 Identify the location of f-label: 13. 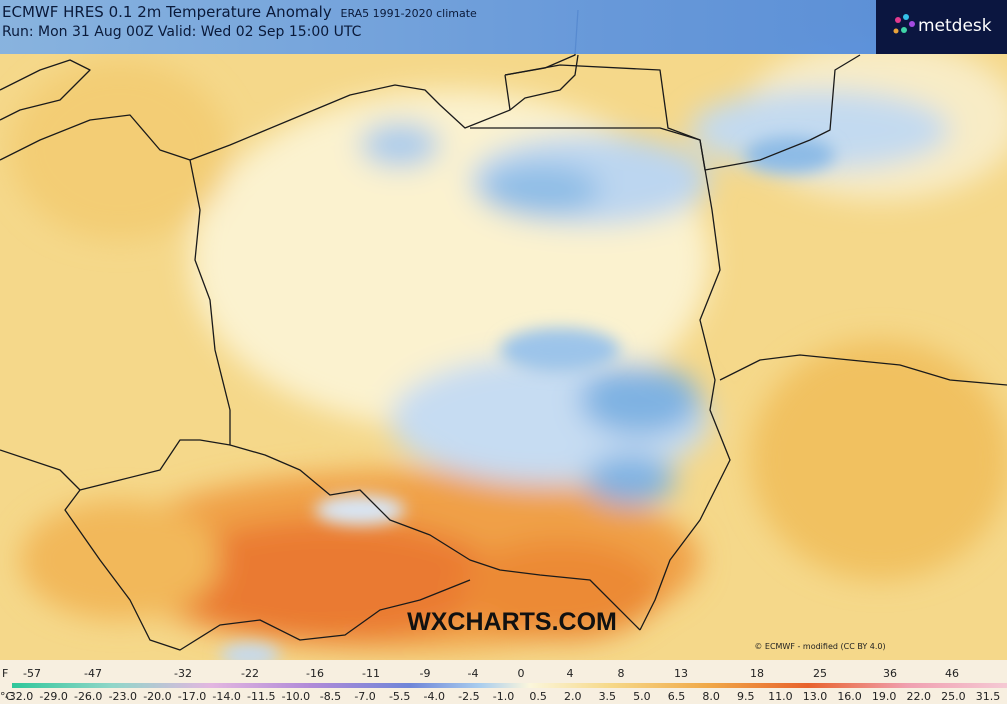
(681, 673).